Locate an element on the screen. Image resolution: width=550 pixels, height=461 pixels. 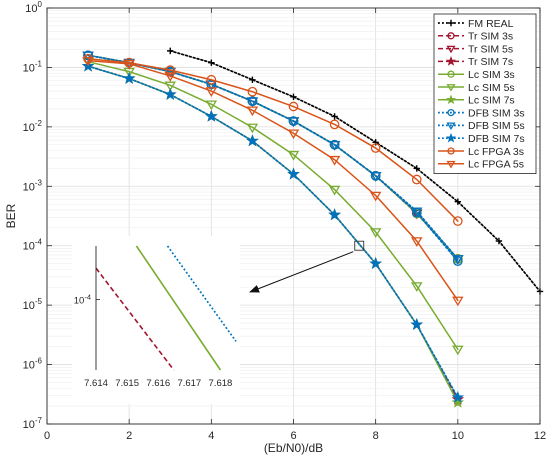
inset-y-tick-label: 10-4 is located at coordinates (82, 299).